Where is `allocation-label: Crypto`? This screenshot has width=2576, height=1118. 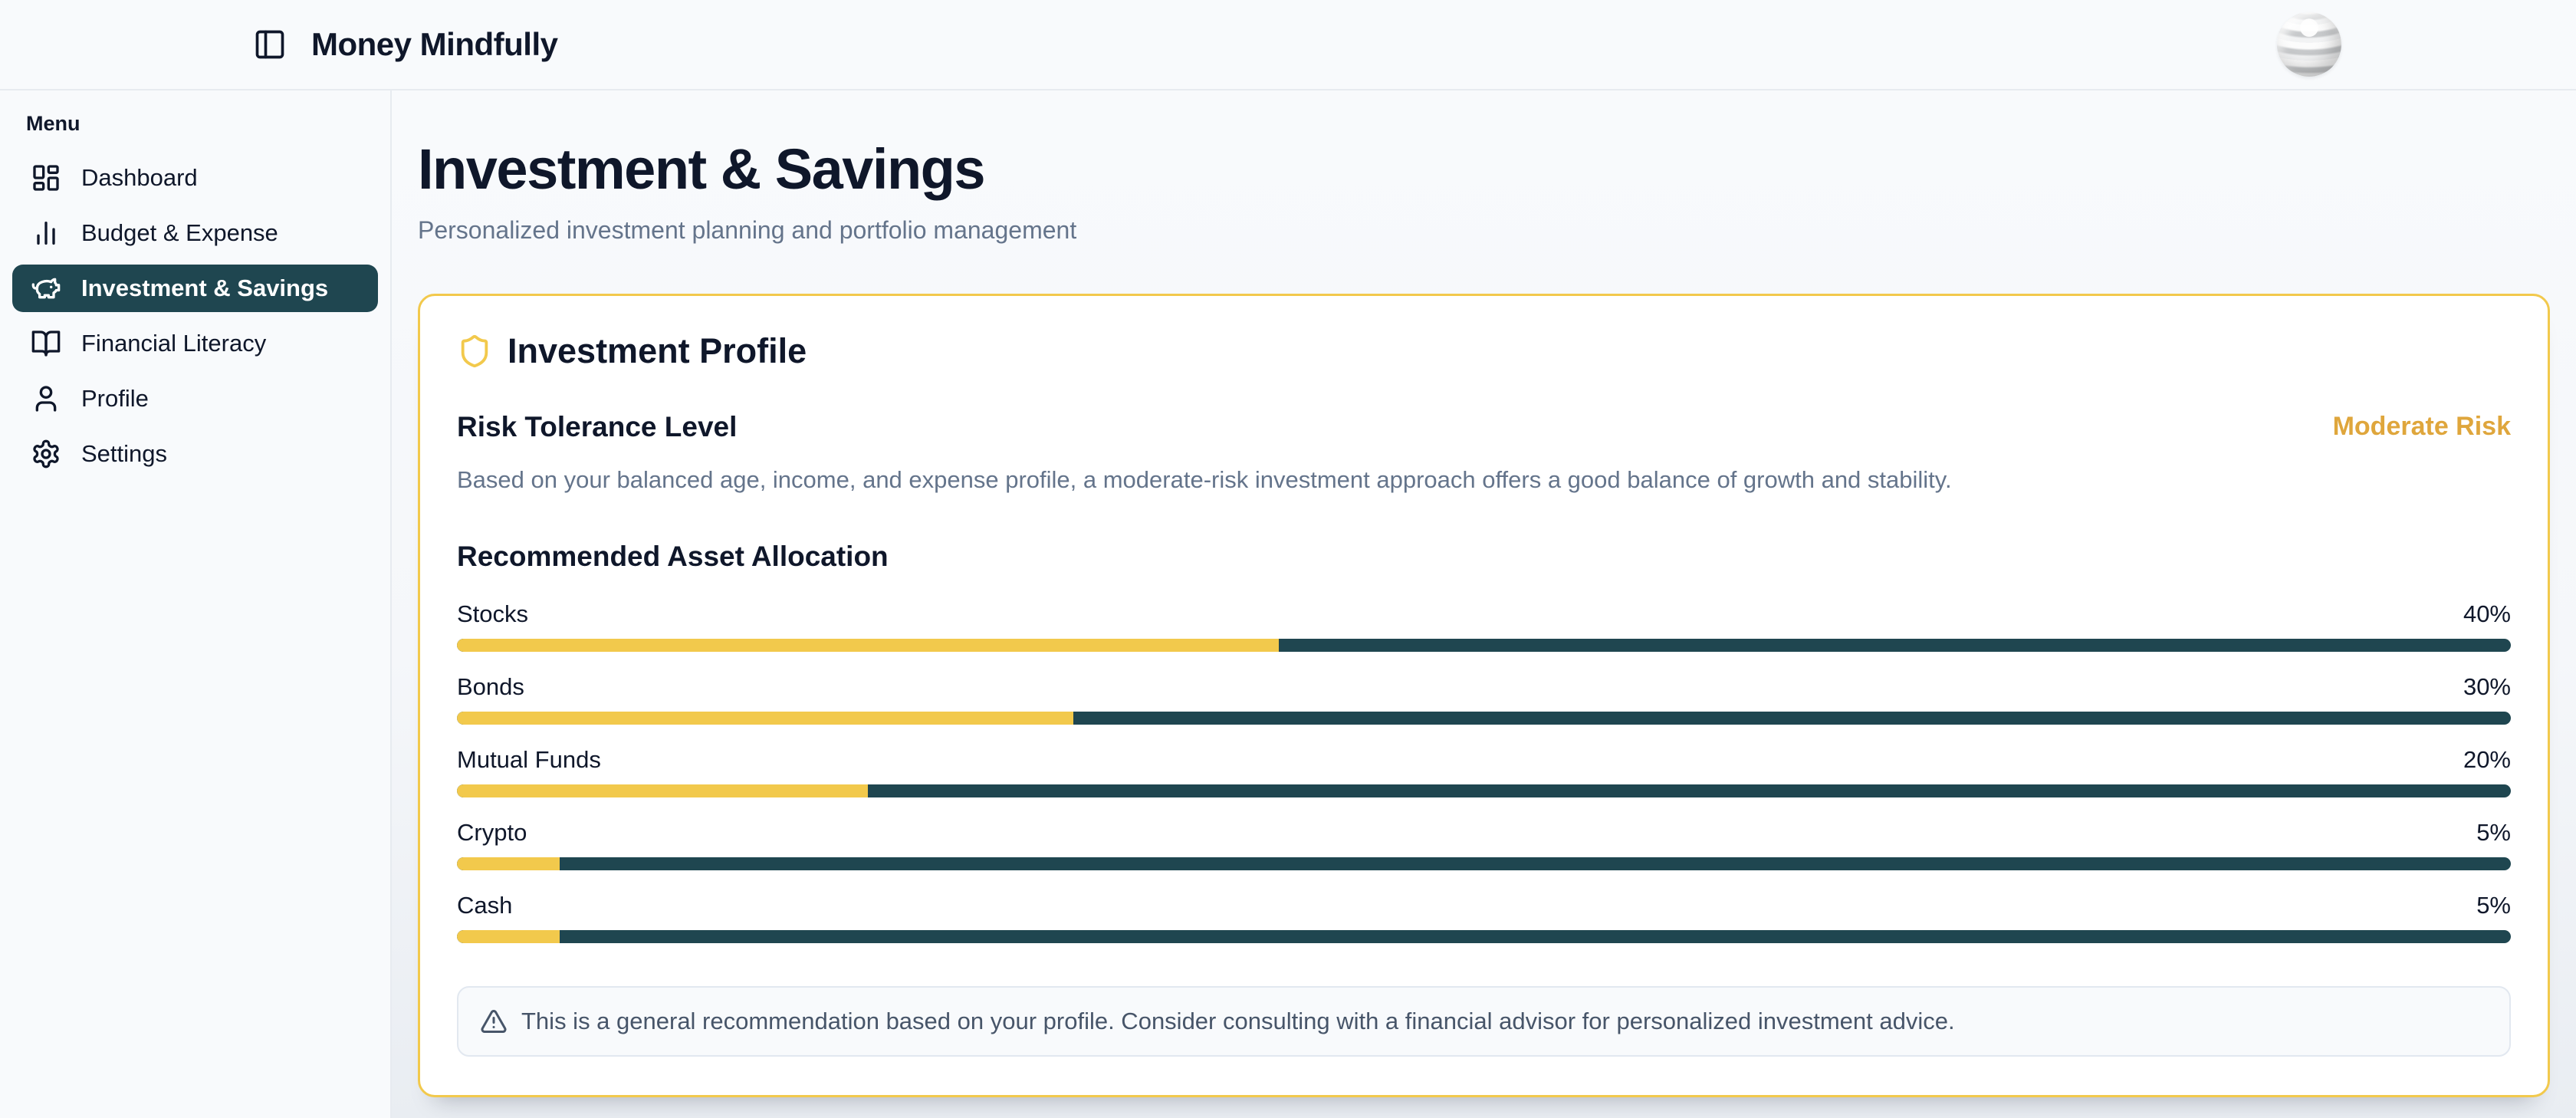 allocation-label: Crypto is located at coordinates (492, 833).